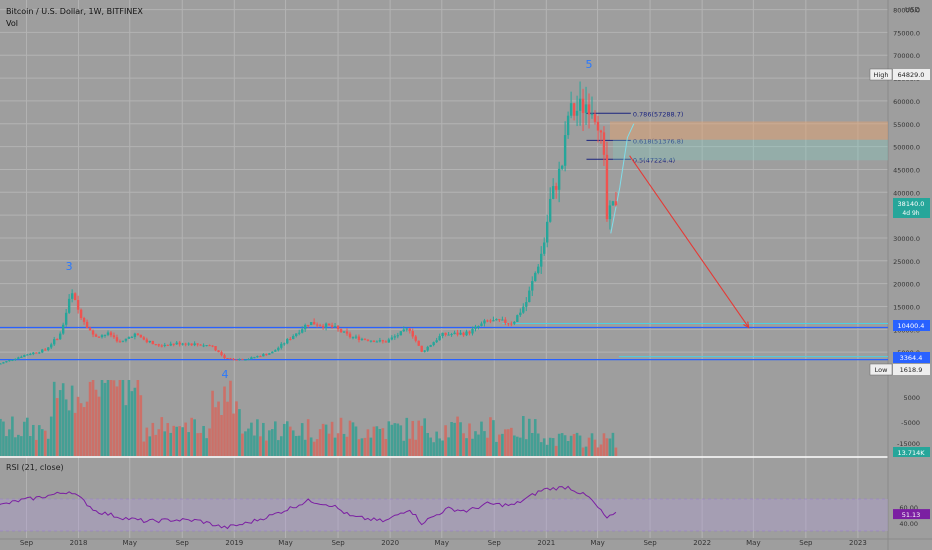  Describe the element at coordinates (858, 543) in the screenshot. I see `time-tick-label: 2023` at that location.